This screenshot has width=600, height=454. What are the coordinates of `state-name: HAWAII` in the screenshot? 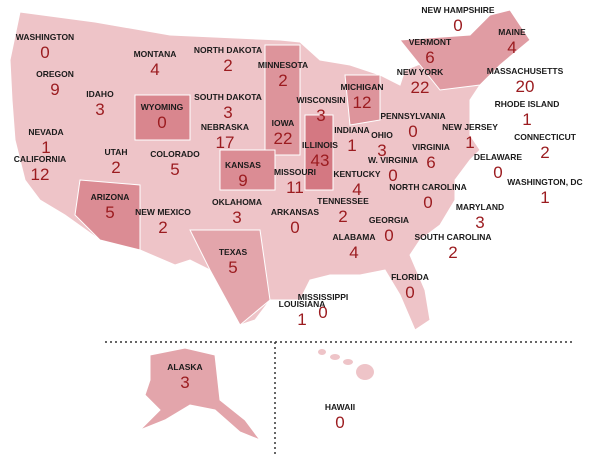 It's located at (340, 407).